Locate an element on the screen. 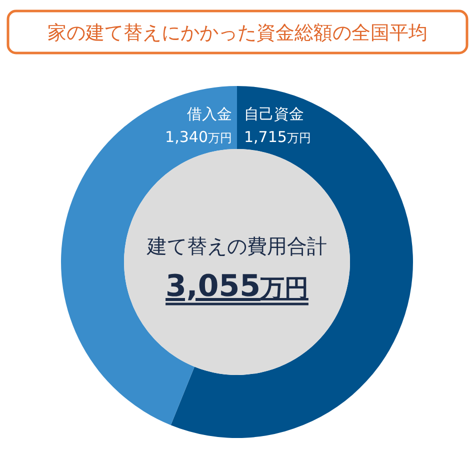 The image size is (475, 450). title: 家の建て替えにかかった資金総額の全国平均 is located at coordinates (237, 32).